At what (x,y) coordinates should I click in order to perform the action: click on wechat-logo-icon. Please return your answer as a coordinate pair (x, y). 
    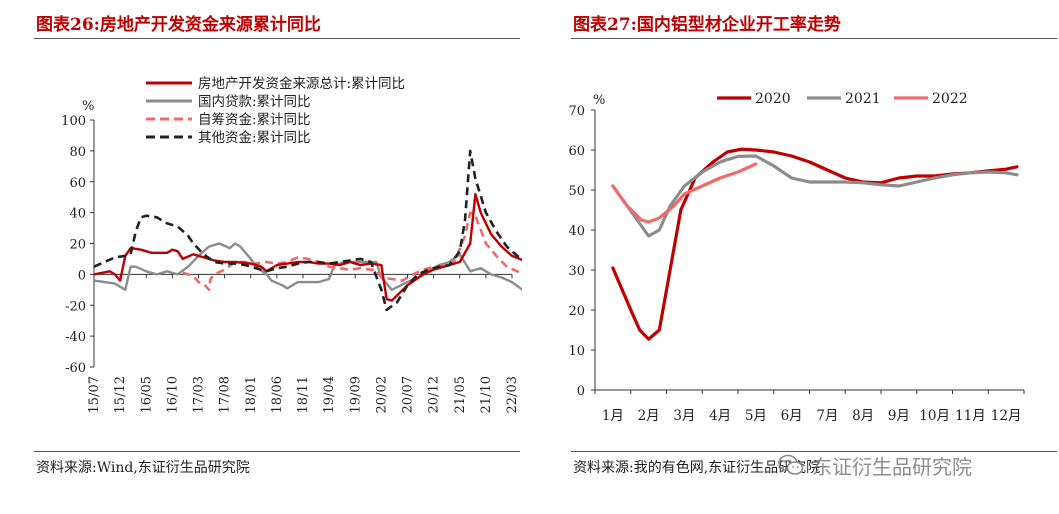
    Looking at the image, I should click on (791, 464).